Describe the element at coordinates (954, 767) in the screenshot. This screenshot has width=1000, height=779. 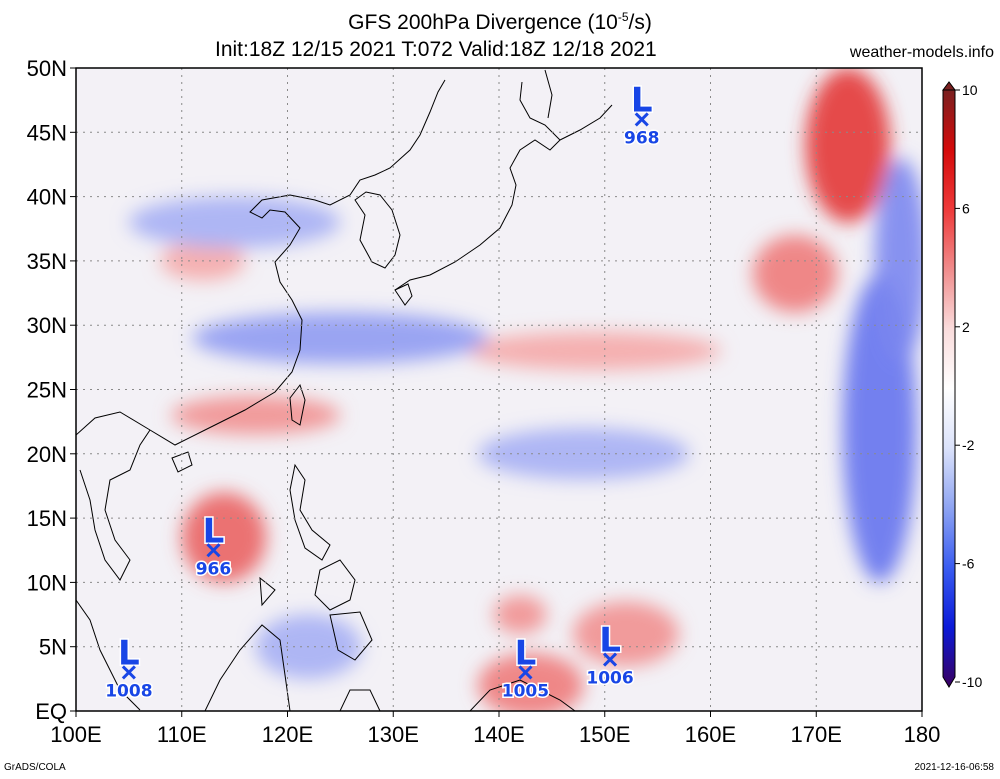
I see `footer-timestamp: 2021-12-16-06:58` at that location.